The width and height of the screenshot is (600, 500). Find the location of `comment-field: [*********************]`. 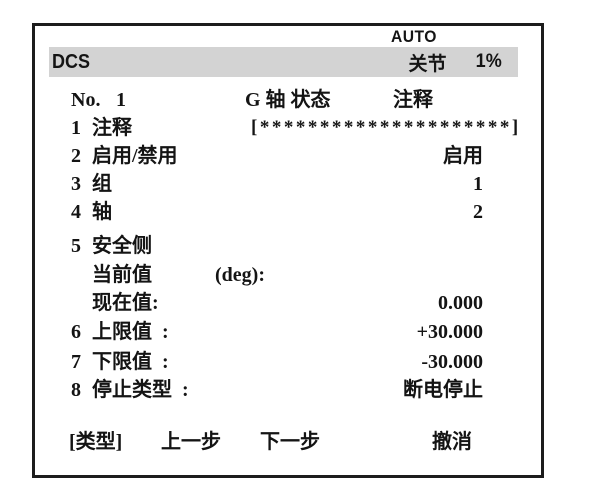

comment-field: [*********************] is located at coordinates (386, 127).